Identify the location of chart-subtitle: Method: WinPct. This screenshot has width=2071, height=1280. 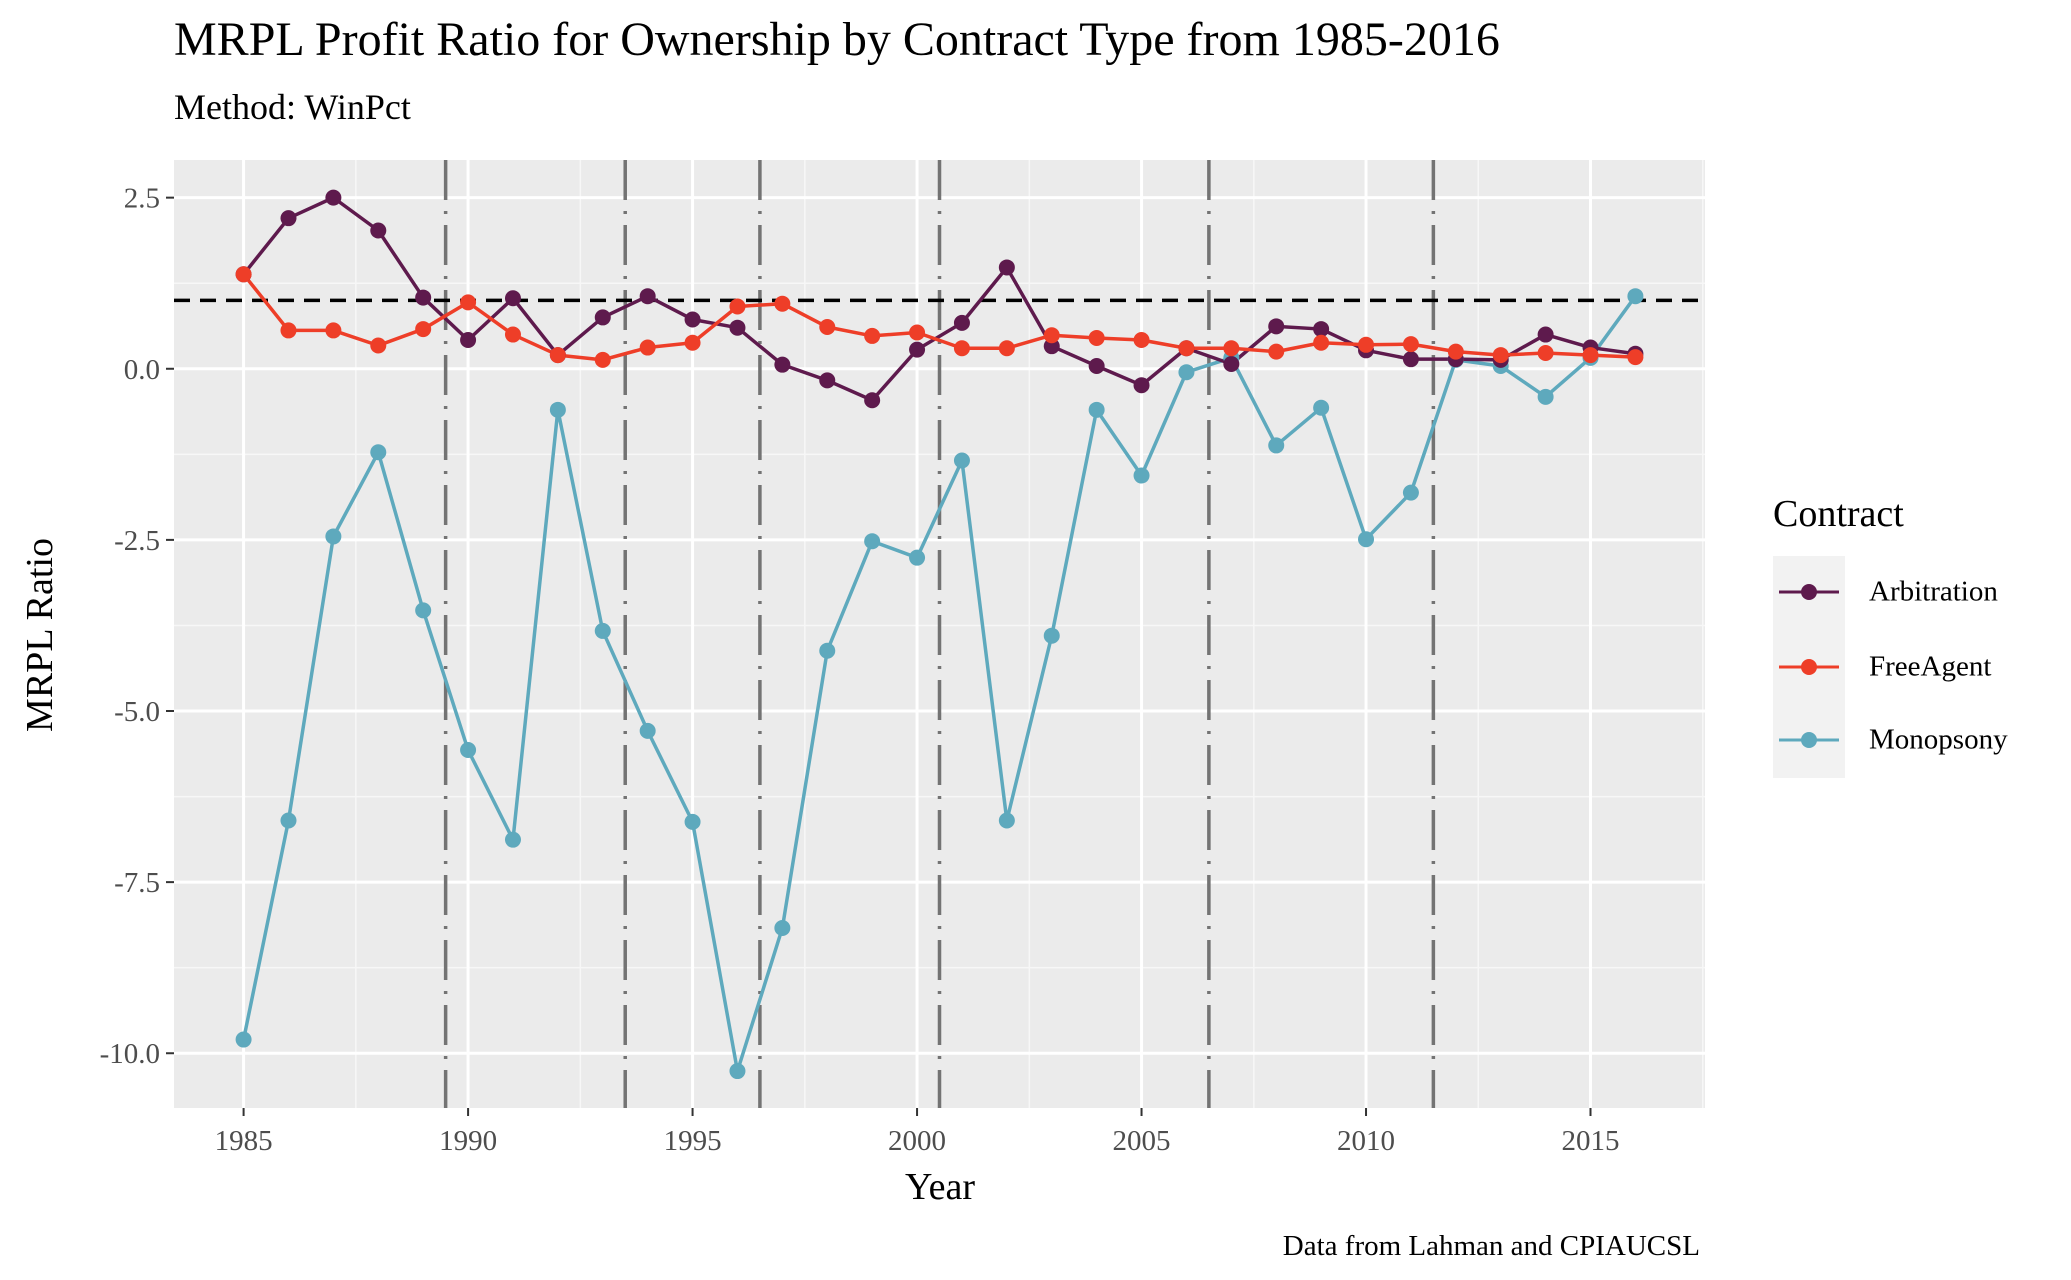
(292, 107).